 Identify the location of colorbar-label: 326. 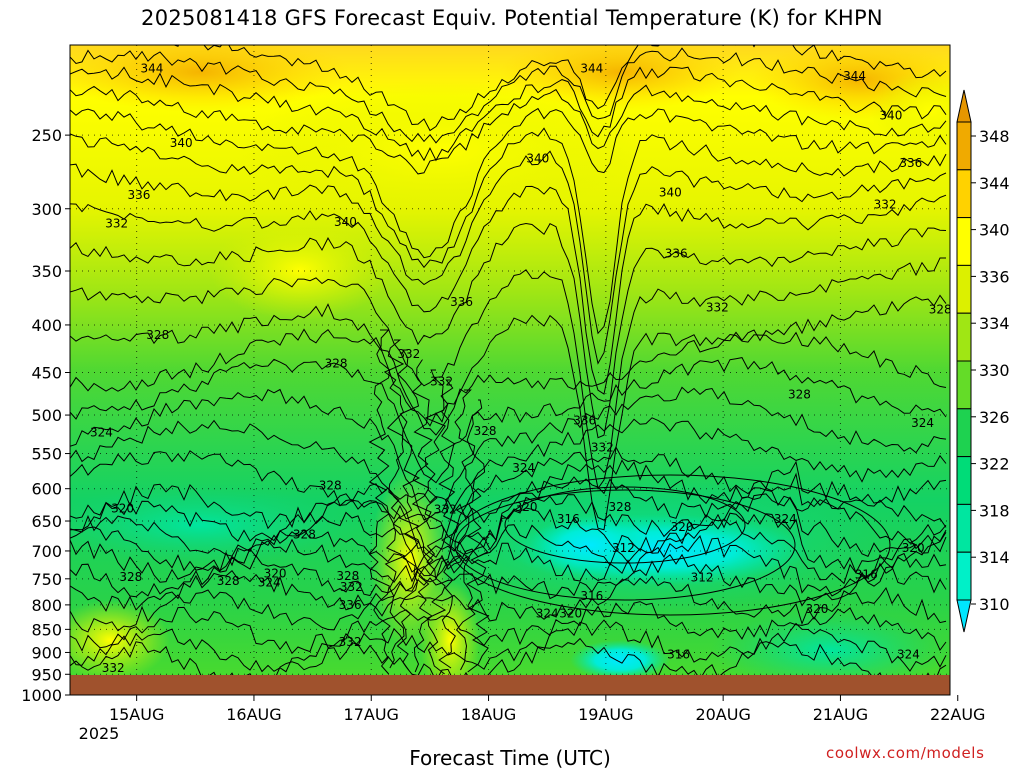
(994, 417).